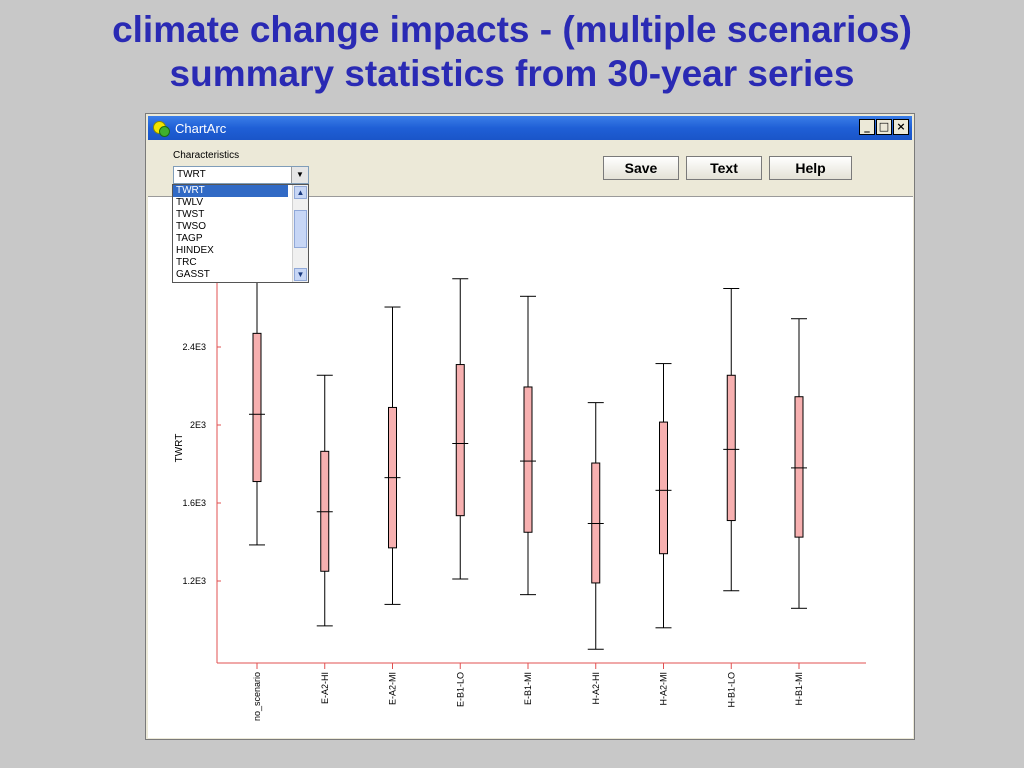  Describe the element at coordinates (393, 688) in the screenshot. I see `x-tick-label: E-A2-MI` at that location.